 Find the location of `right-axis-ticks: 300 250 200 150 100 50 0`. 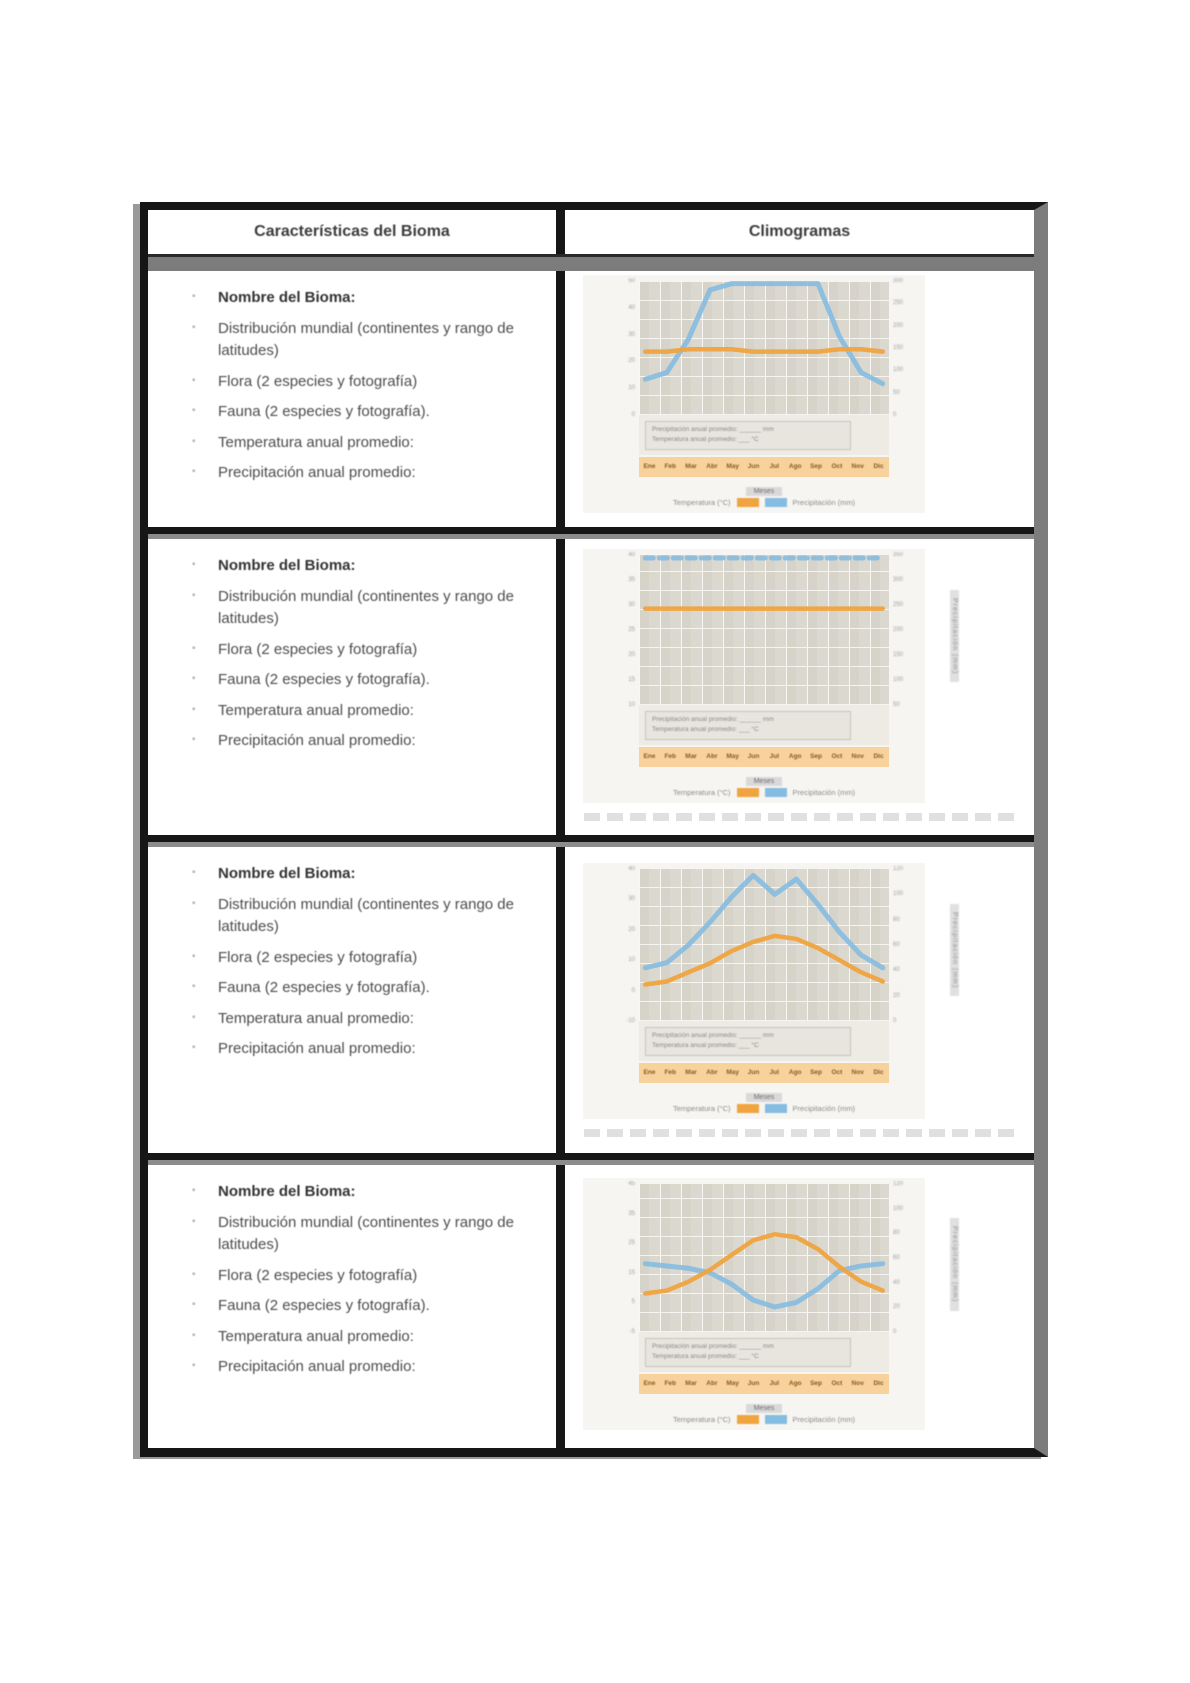

right-axis-ticks: 300 250 200 150 100 50 0 is located at coordinates (904, 348).